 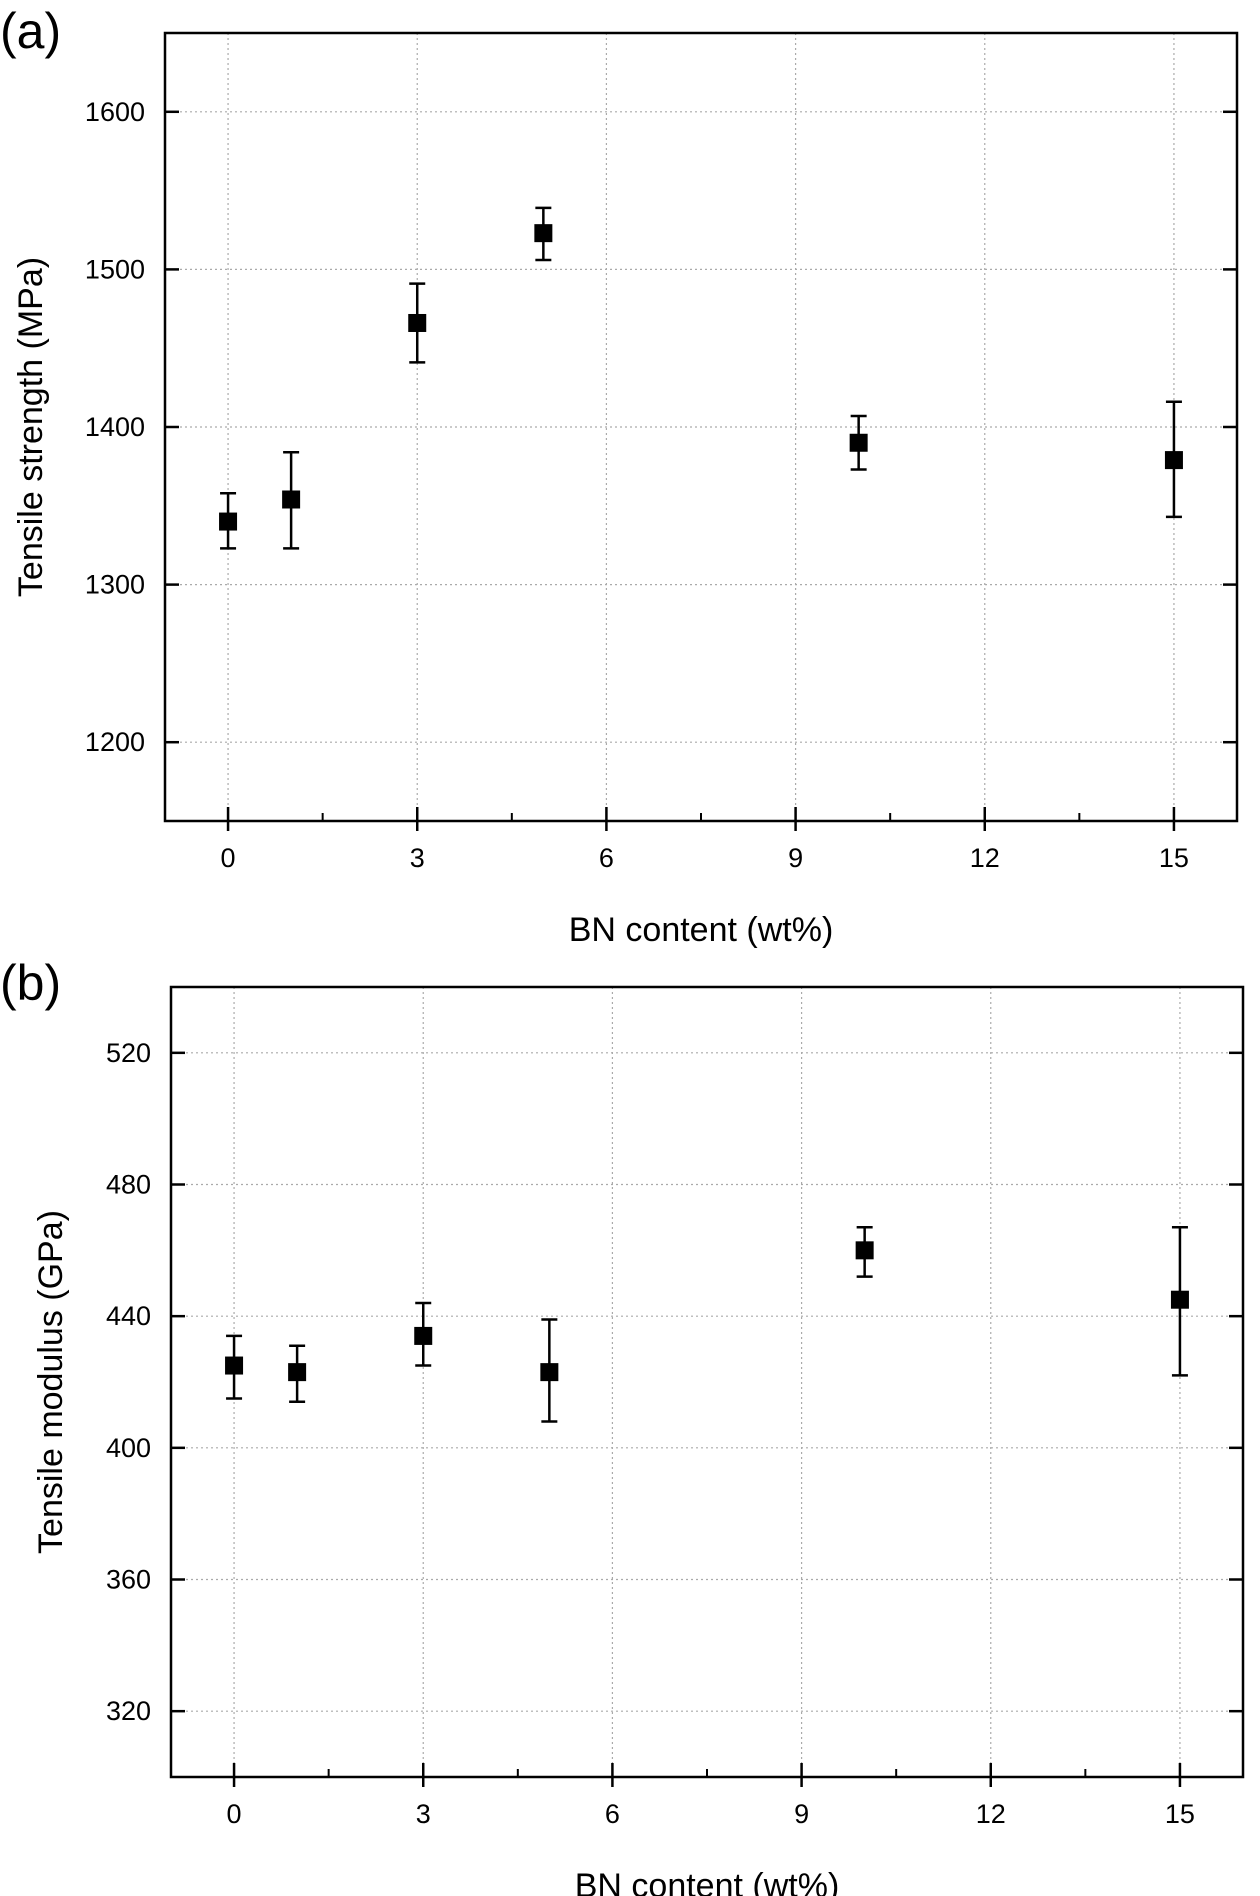 What do you see at coordinates (128, 1316) in the screenshot?
I see `y-tick-label: 440` at bounding box center [128, 1316].